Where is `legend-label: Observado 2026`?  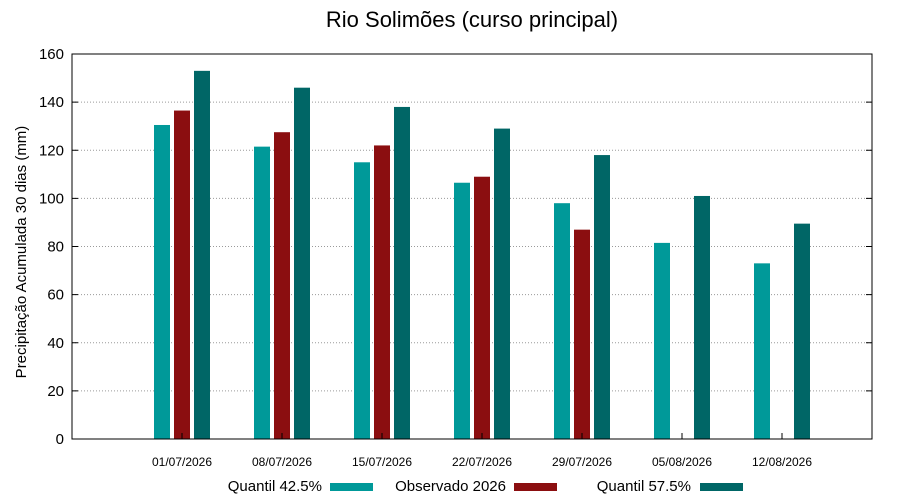
legend-label: Observado 2026 is located at coordinates (450, 486).